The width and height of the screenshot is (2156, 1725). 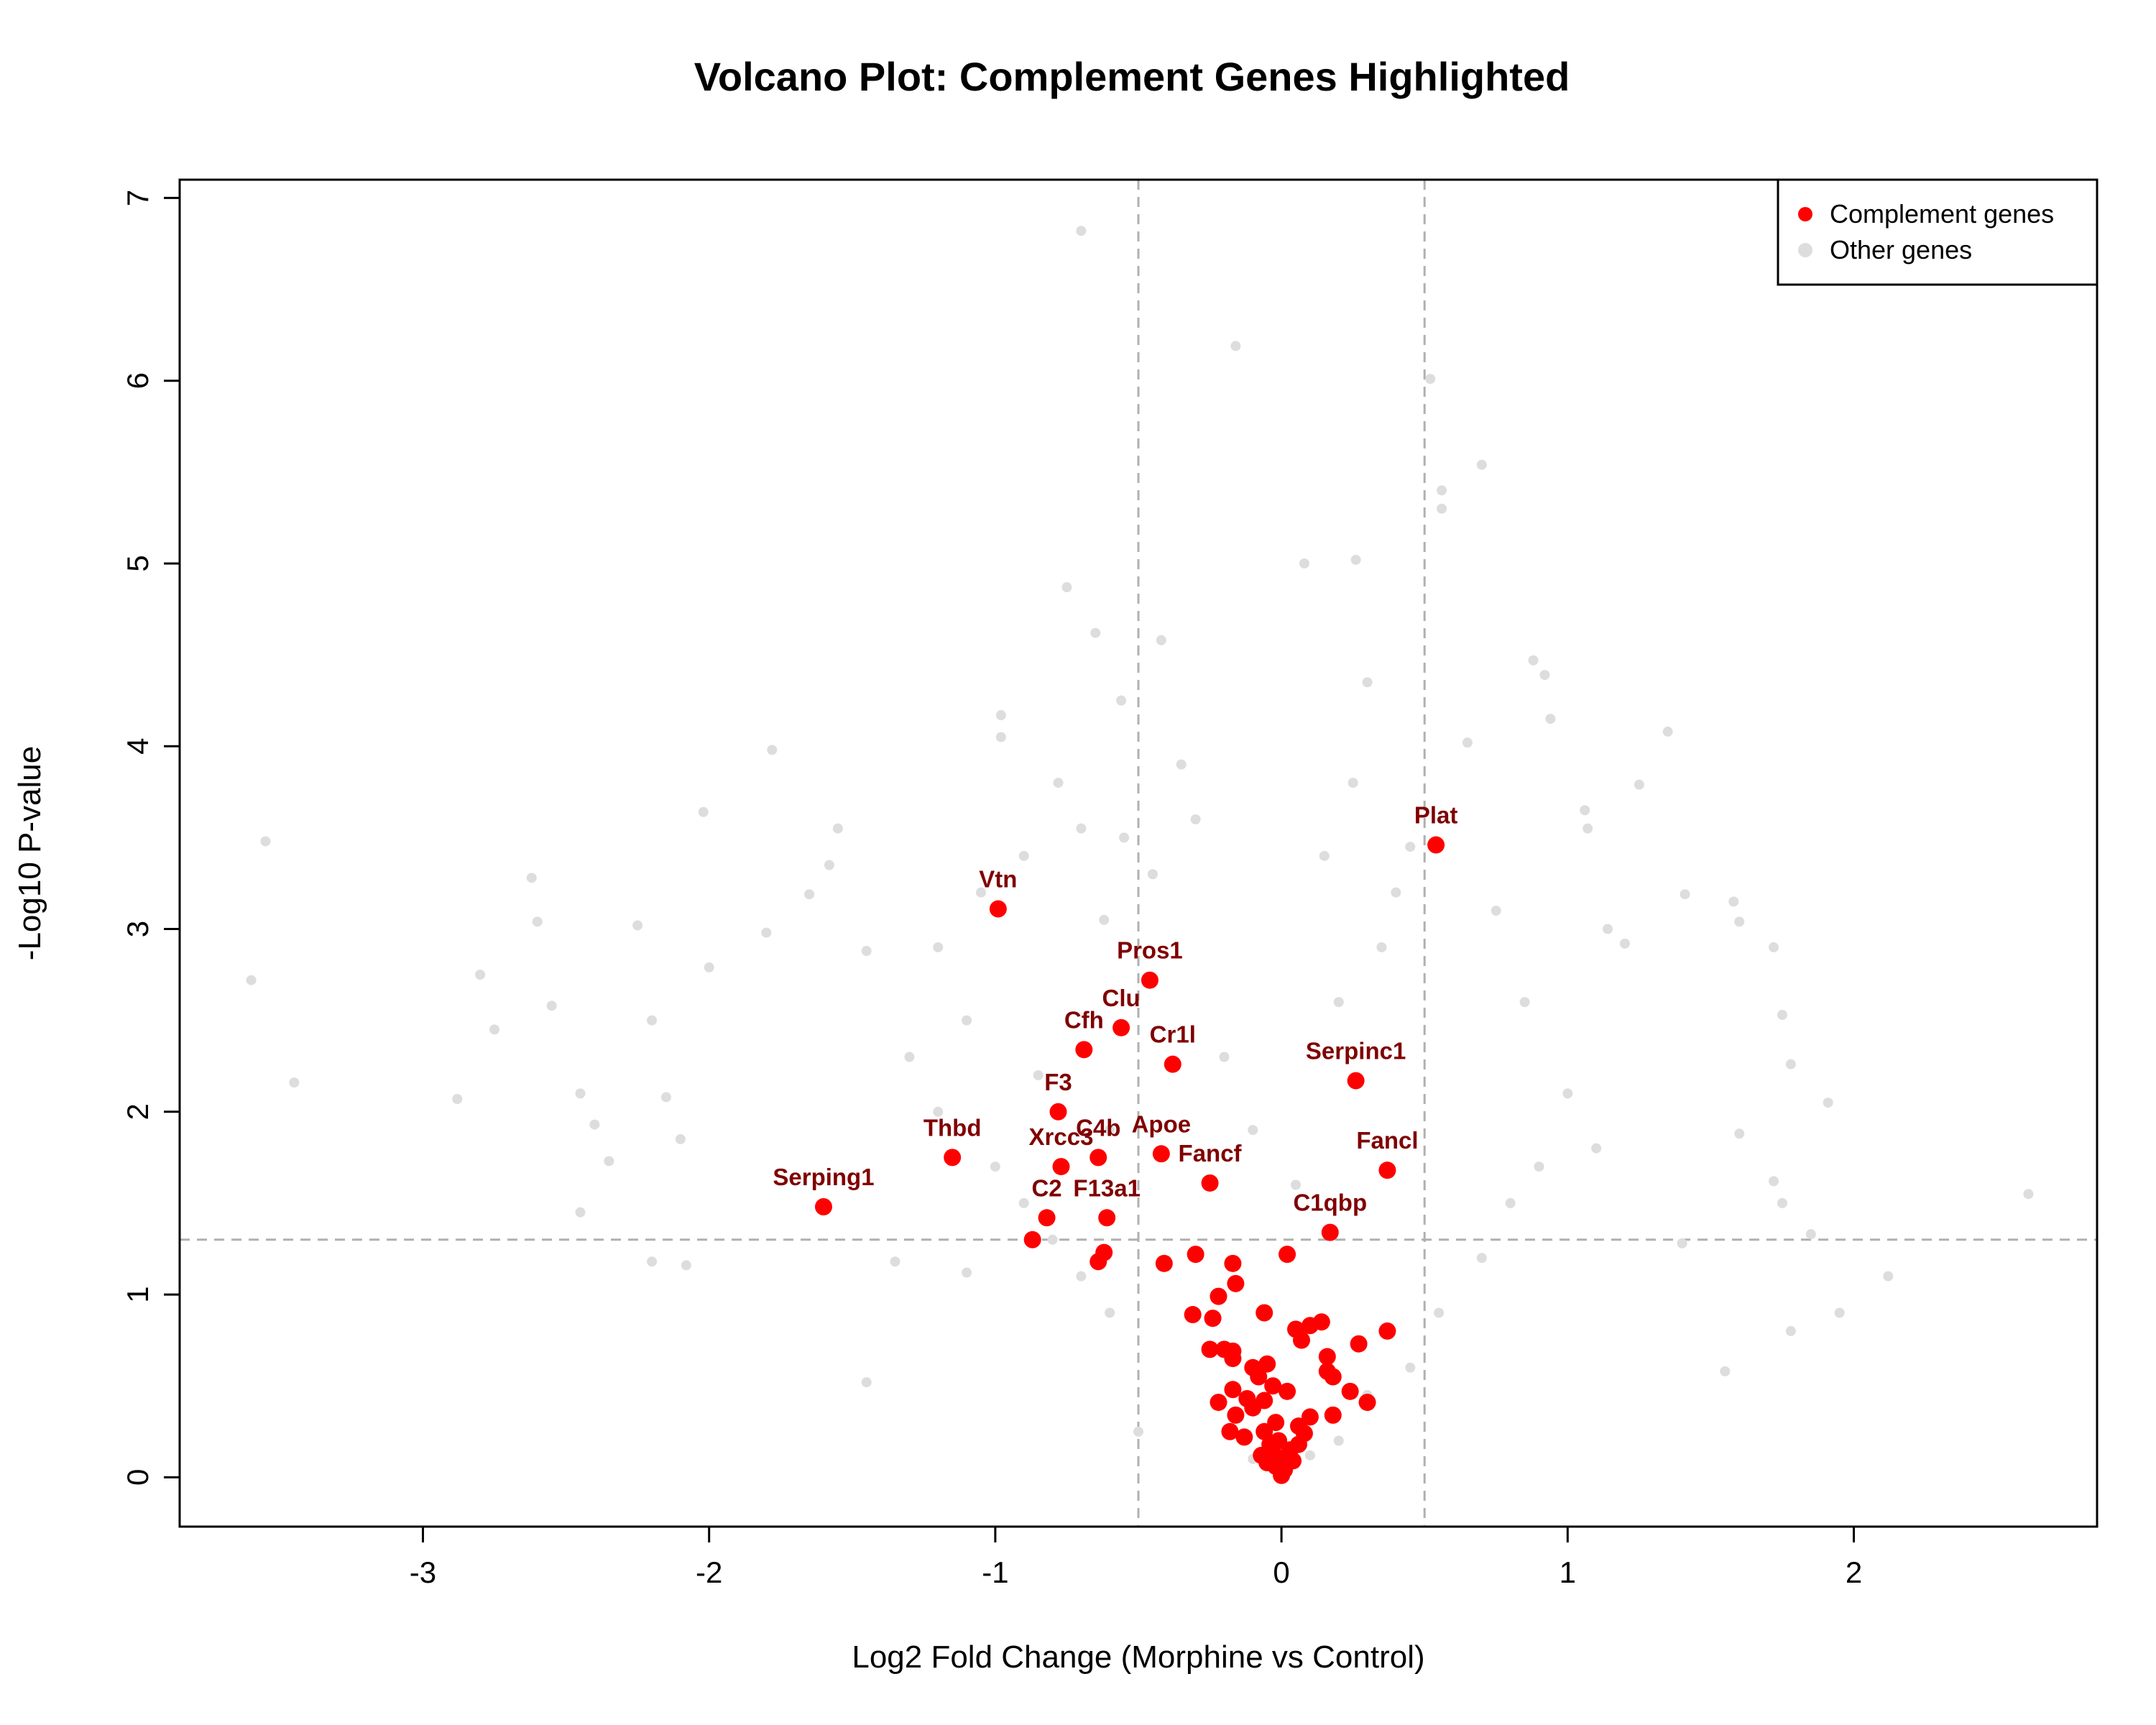 What do you see at coordinates (995, 1572) in the screenshot?
I see `x-tick-label: -1` at bounding box center [995, 1572].